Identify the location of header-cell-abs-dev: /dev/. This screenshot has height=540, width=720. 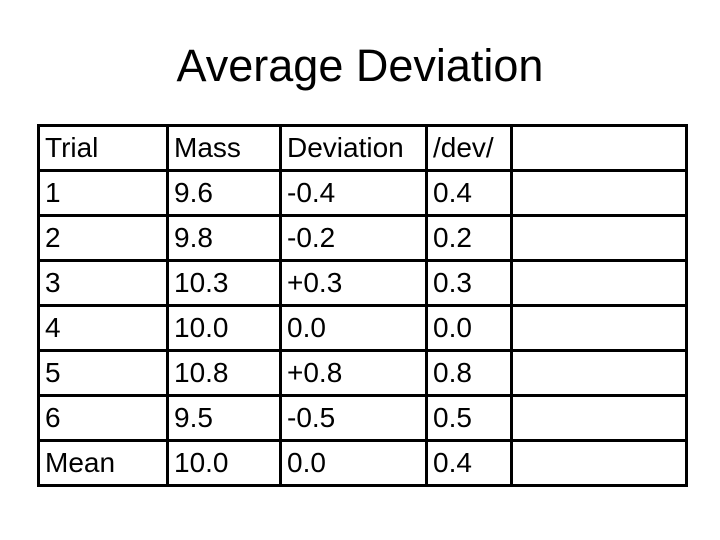
(469, 148).